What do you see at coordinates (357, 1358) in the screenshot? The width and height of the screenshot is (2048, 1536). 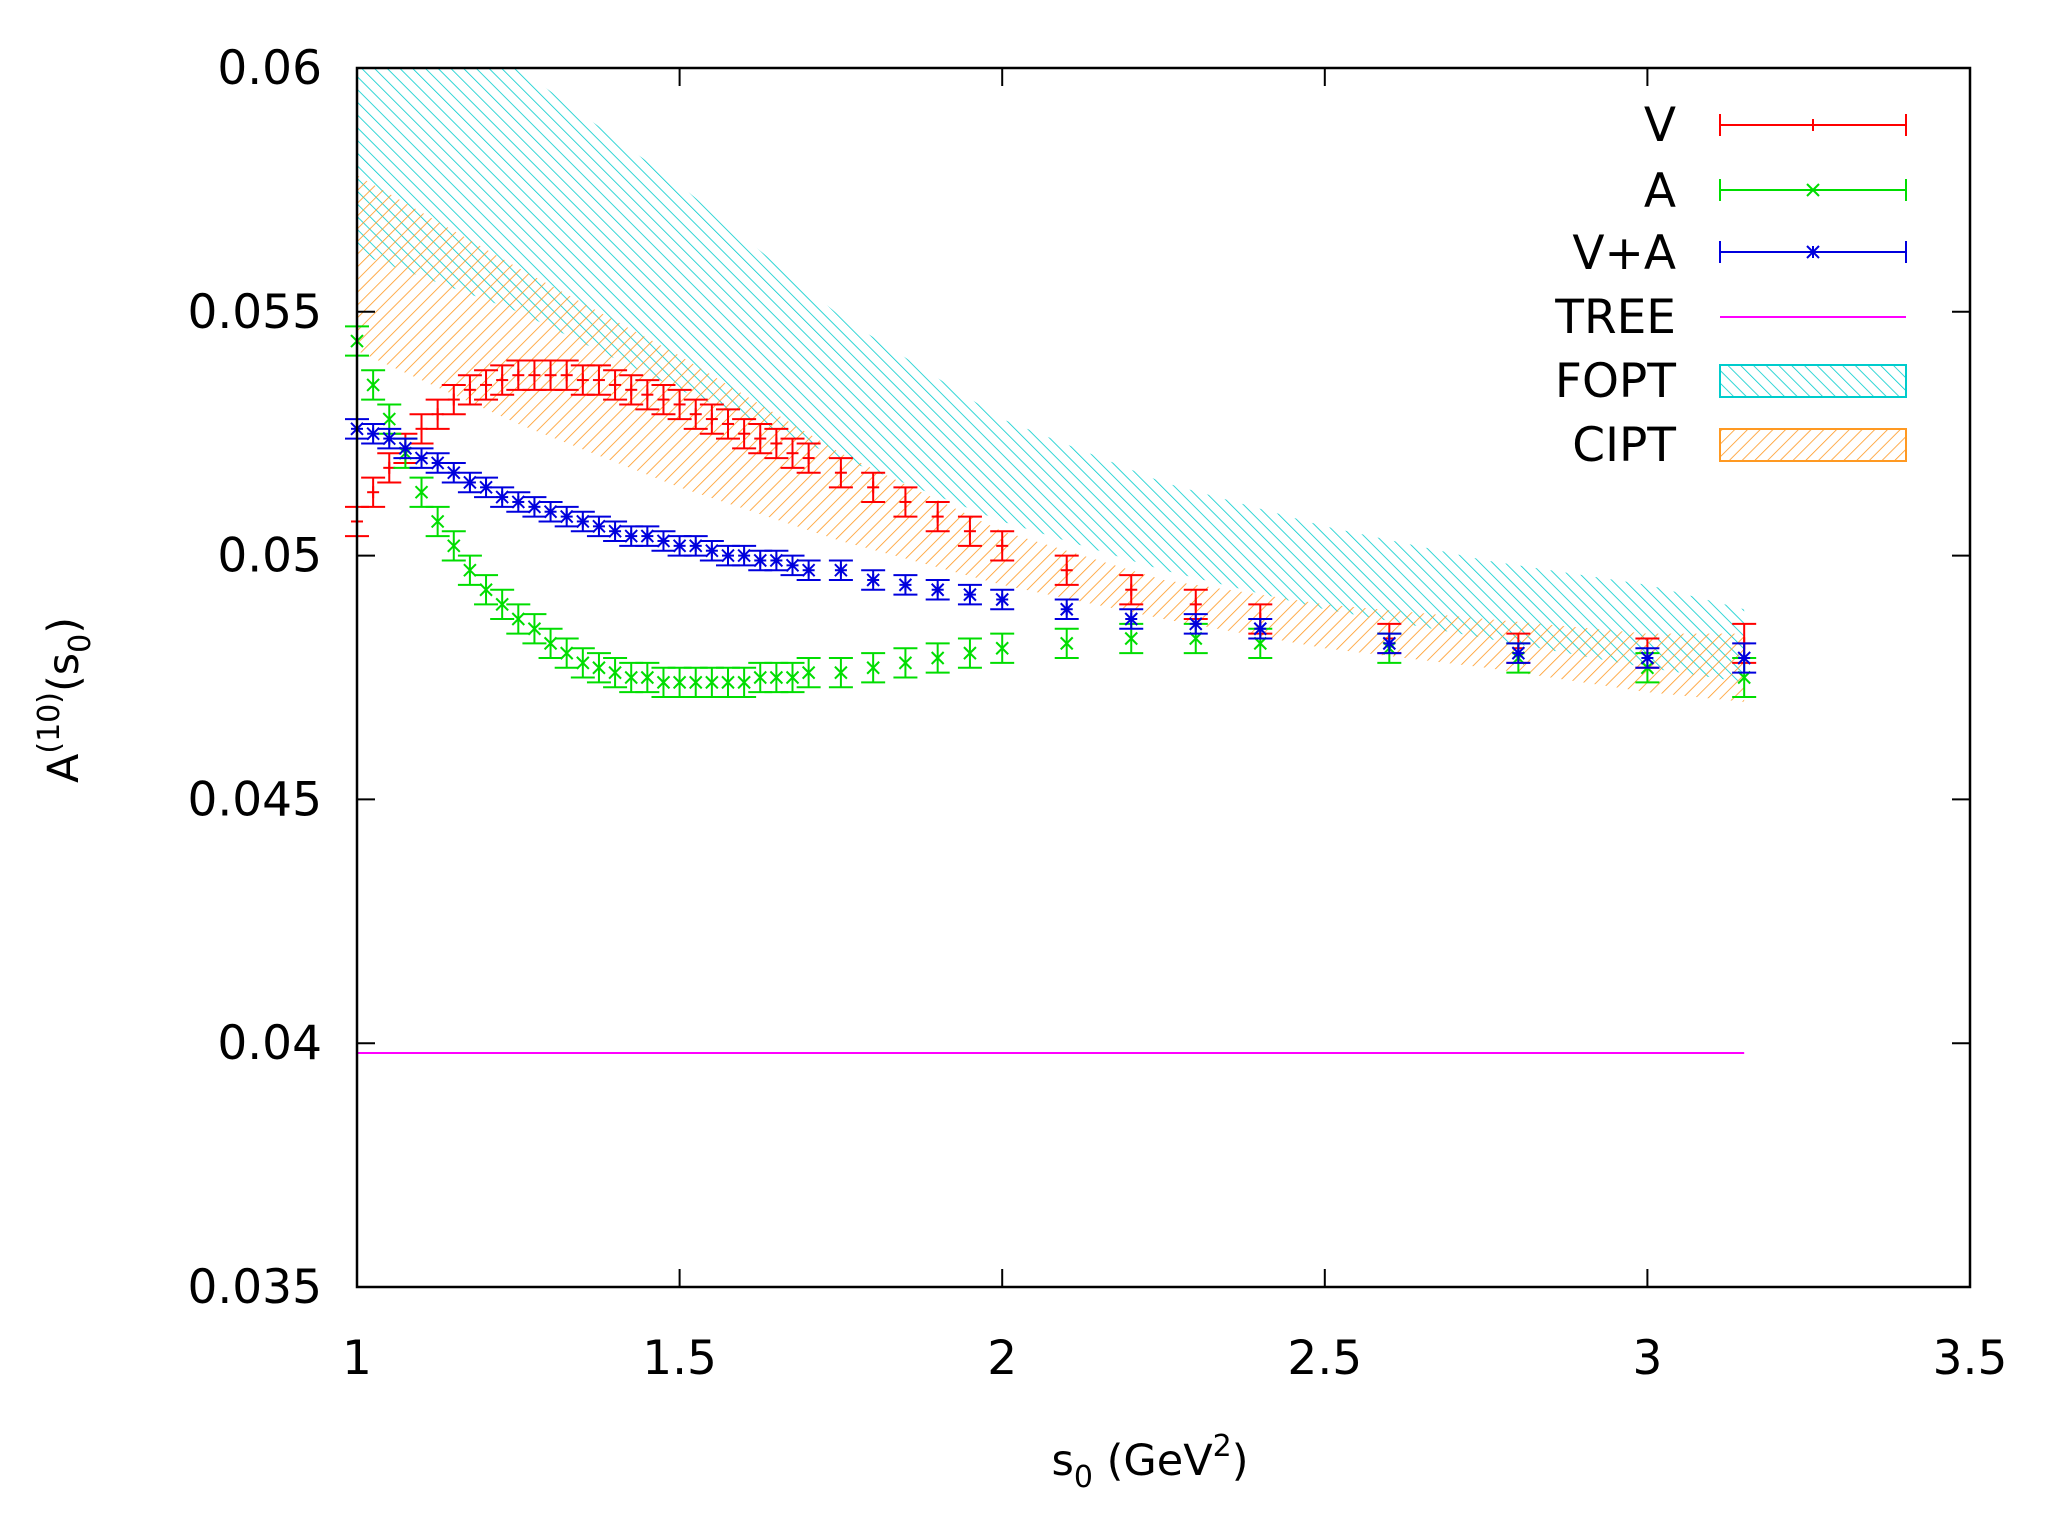 I see `x-tick-label: 1` at bounding box center [357, 1358].